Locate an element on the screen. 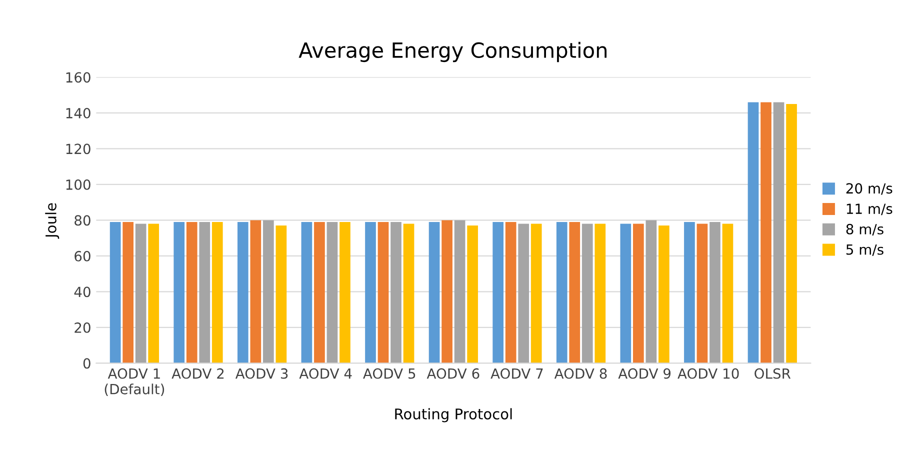  y-tick-label: 0 is located at coordinates (86, 363).